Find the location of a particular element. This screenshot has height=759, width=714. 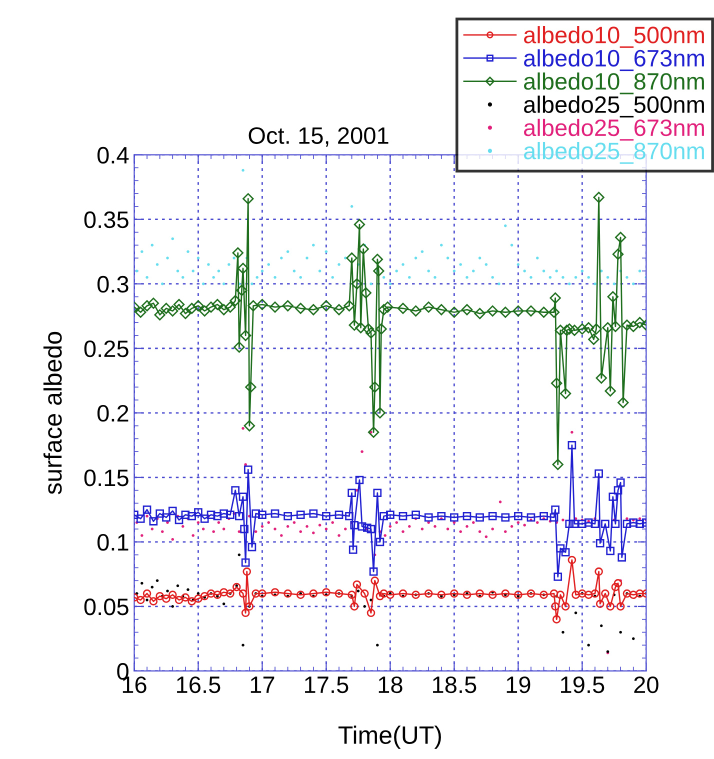

x-tick-label: 20 is located at coordinates (646, 685).